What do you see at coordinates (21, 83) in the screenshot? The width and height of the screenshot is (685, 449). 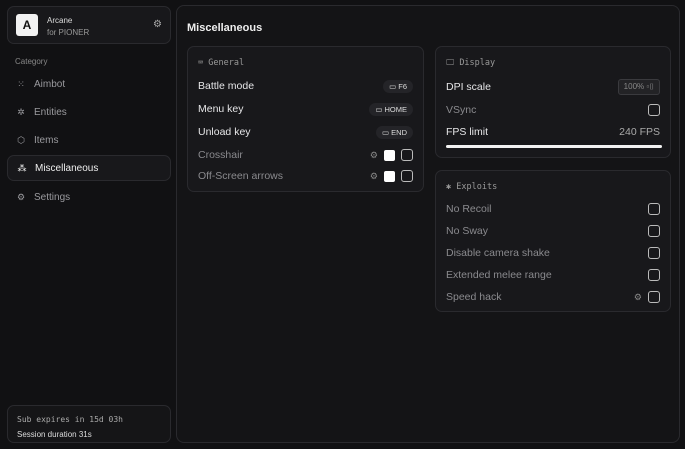 I see `crosshair-icon: ⁙` at bounding box center [21, 83].